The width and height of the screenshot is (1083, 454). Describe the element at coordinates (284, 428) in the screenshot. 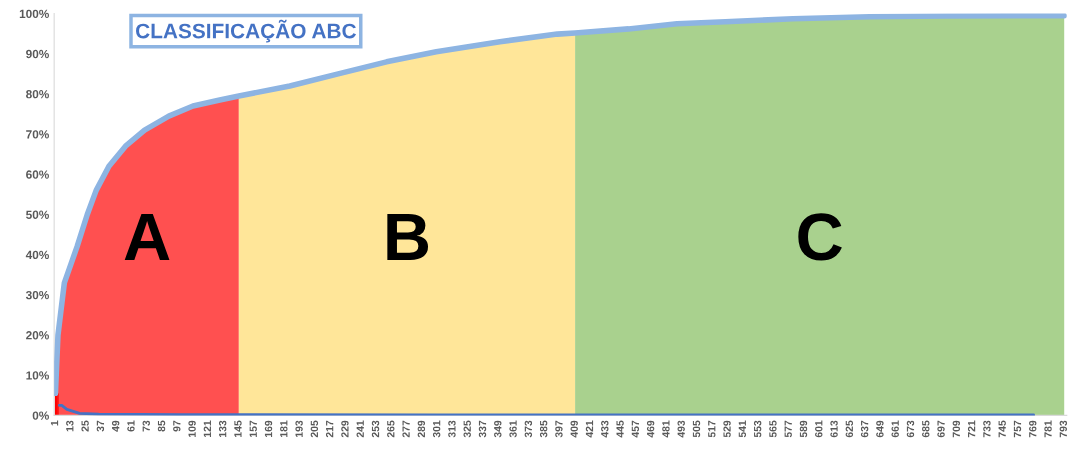

I see `x-tick-label: 181` at that location.